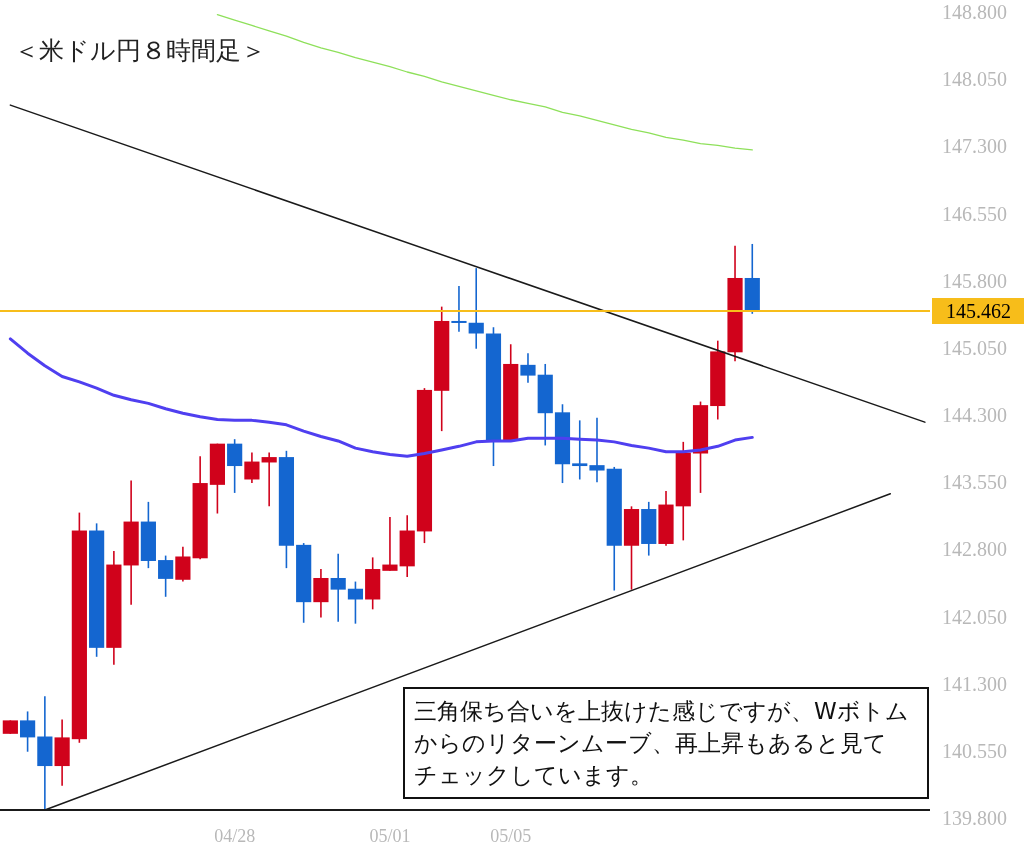 The image size is (1024, 849). What do you see at coordinates (974, 347) in the screenshot?
I see `y-tick-label: 145.050` at bounding box center [974, 347].